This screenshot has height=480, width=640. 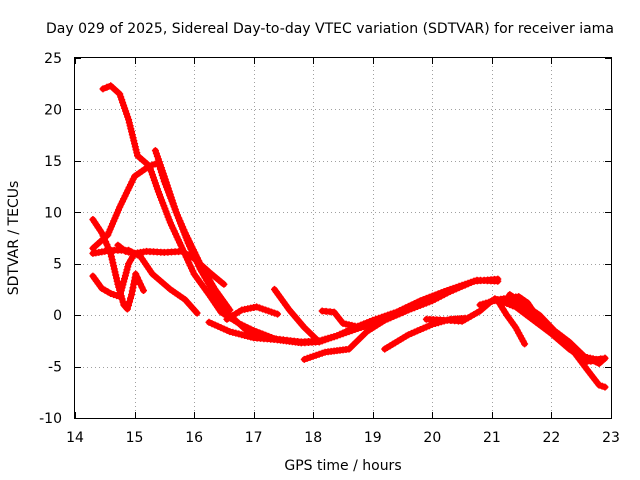 What do you see at coordinates (342, 466) in the screenshot?
I see `x-axis-label: GPS time / hours` at bounding box center [342, 466].